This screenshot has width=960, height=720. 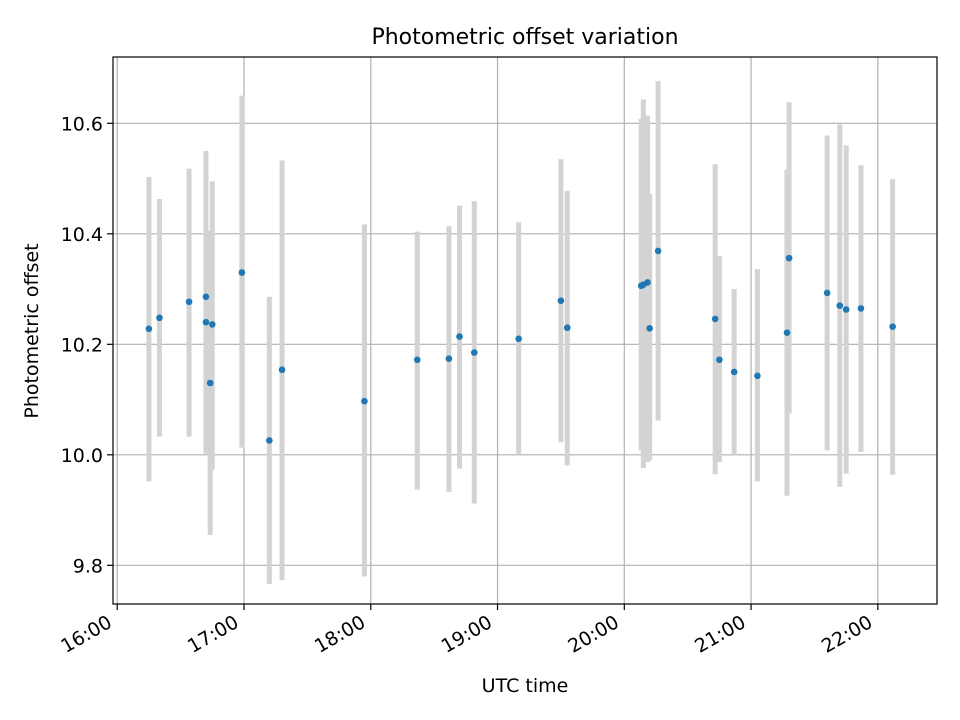 I want to click on y-tick-label: 10.4, so click(x=82, y=235).